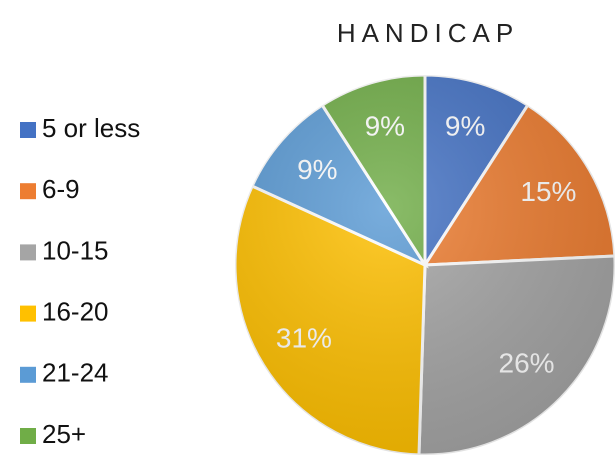  I want to click on legend-label: 5 or less, so click(91, 128).